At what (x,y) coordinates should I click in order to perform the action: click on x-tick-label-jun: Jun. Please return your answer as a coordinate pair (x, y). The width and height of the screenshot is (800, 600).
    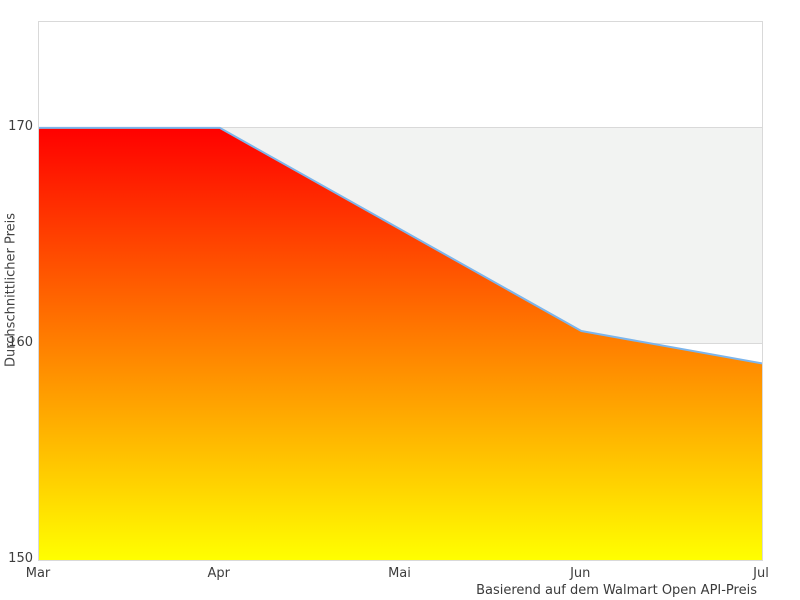
    Looking at the image, I should click on (580, 573).